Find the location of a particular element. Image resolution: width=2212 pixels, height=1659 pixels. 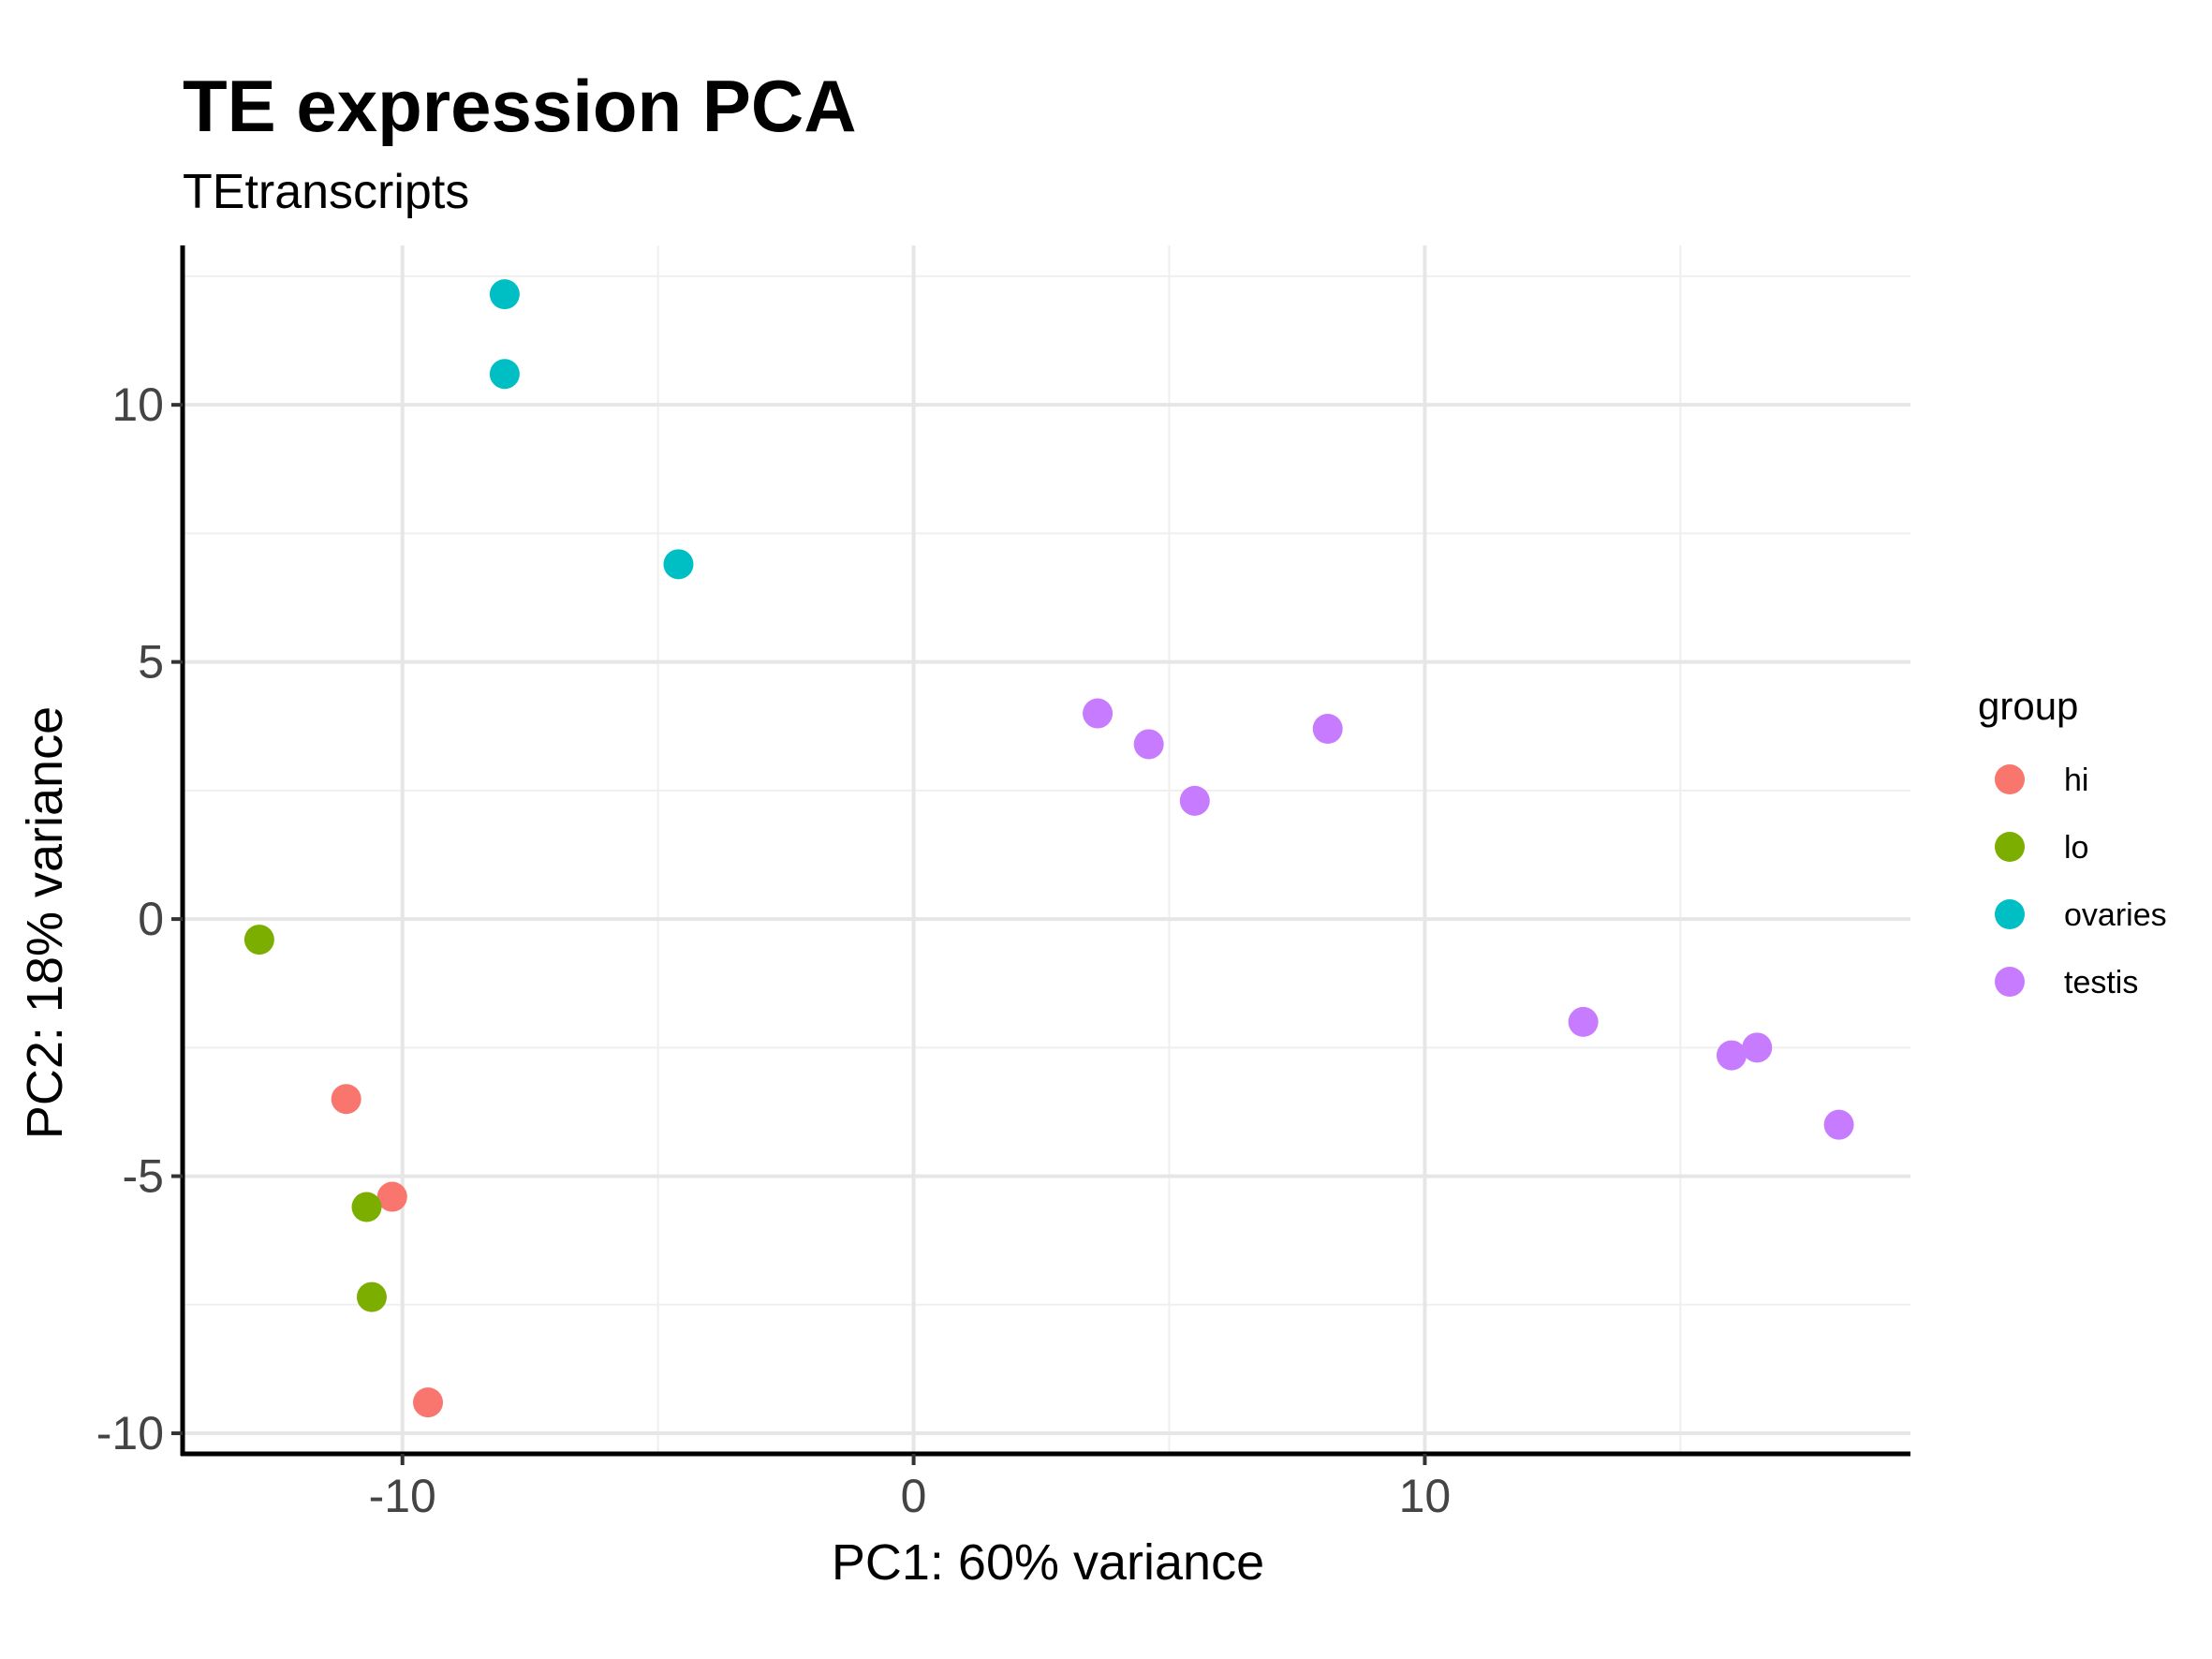

chart-subtitle: TEtranscripts is located at coordinates (326, 192).